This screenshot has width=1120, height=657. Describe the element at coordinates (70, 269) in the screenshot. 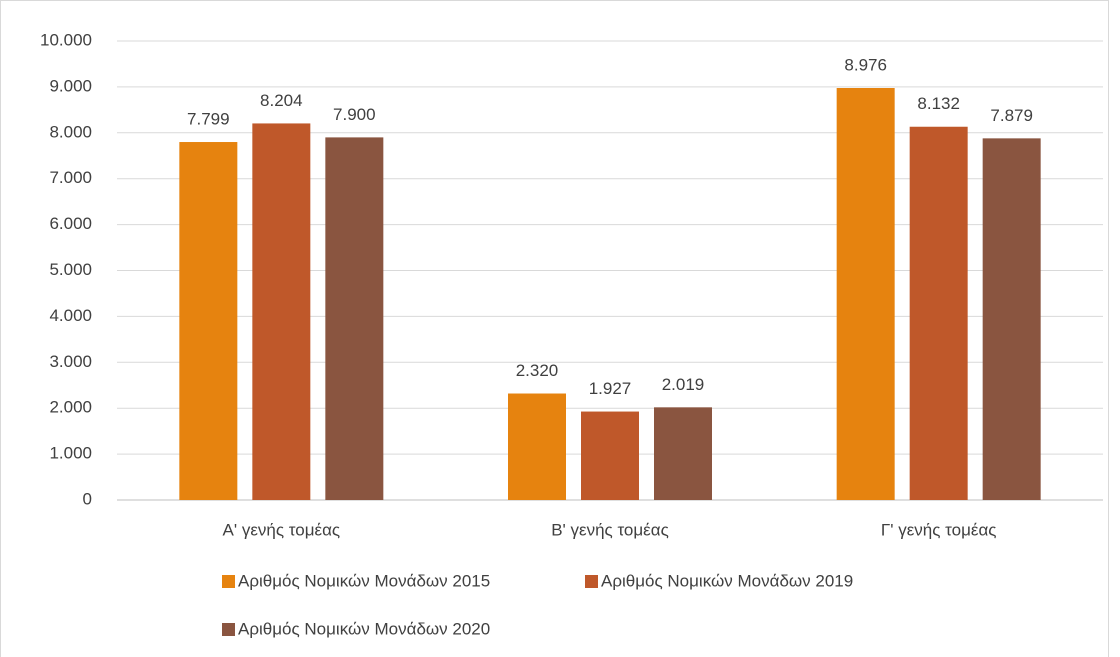

I see `y-tick-label: 5.000` at that location.